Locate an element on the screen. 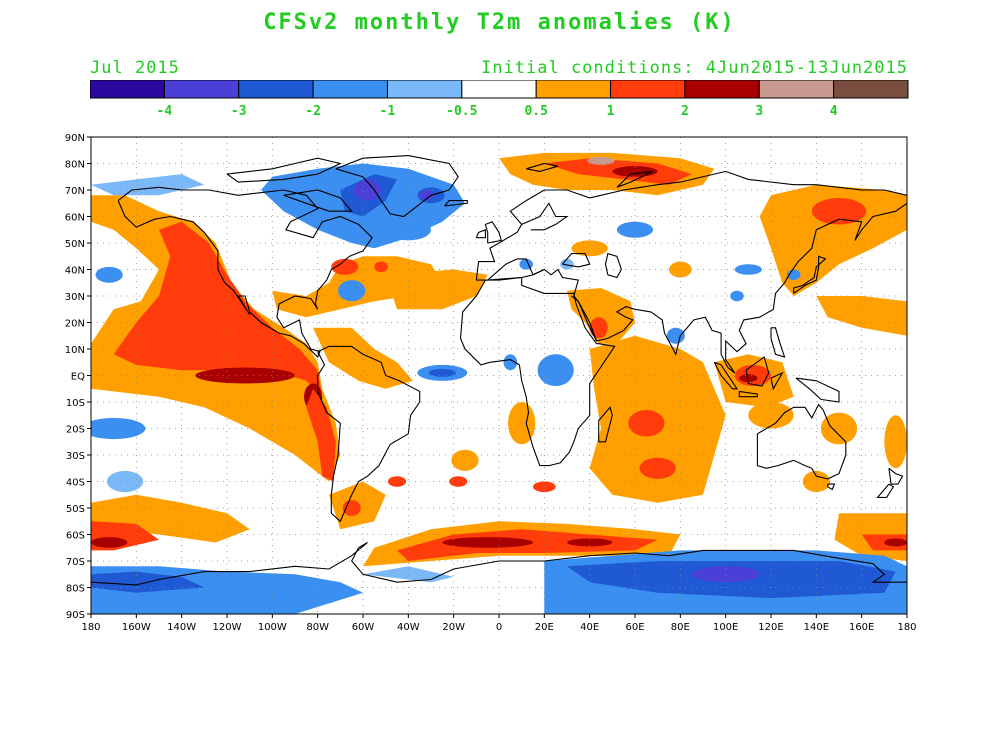 This screenshot has width=999, height=750. lon-tick-label: 160E is located at coordinates (861, 627).